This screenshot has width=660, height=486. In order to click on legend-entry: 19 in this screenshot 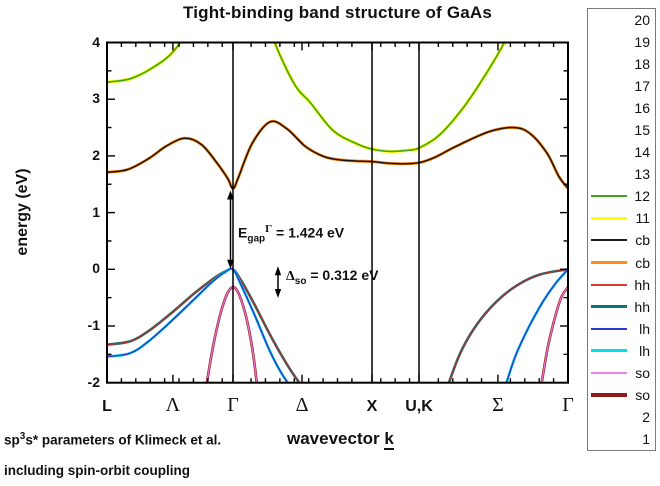, I will do `click(621, 42)`.